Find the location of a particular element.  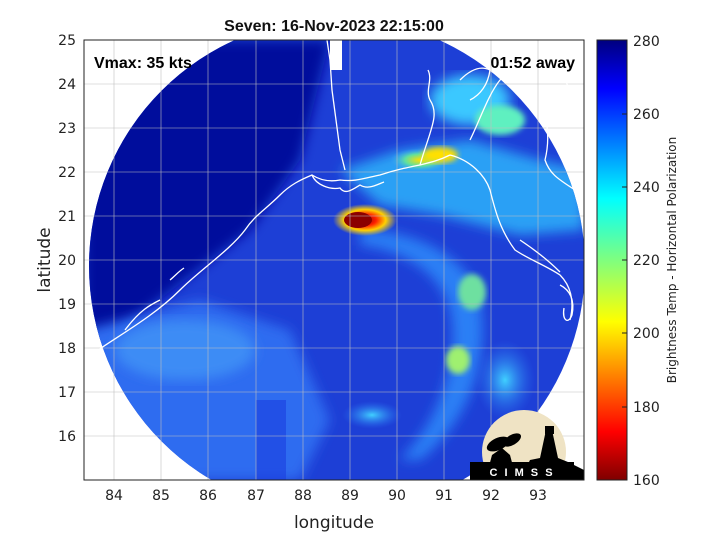

time-away-label: 01:52 away is located at coordinates (532, 63).